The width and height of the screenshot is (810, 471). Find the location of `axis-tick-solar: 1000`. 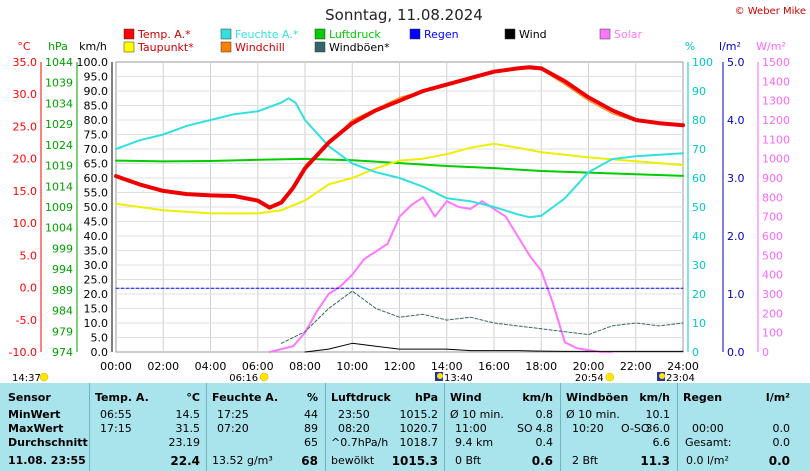

axis-tick-solar: 1000 is located at coordinates (776, 159).